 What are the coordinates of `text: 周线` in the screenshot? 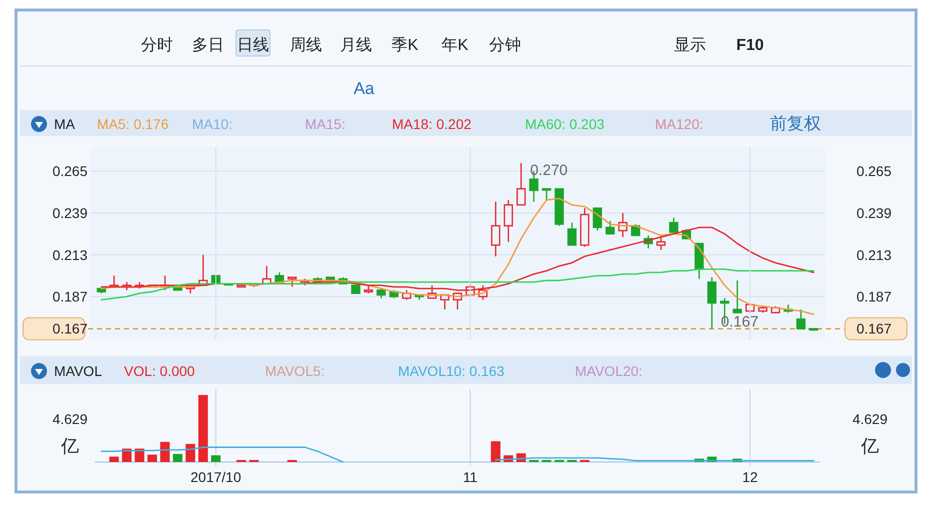 It's located at (306, 45).